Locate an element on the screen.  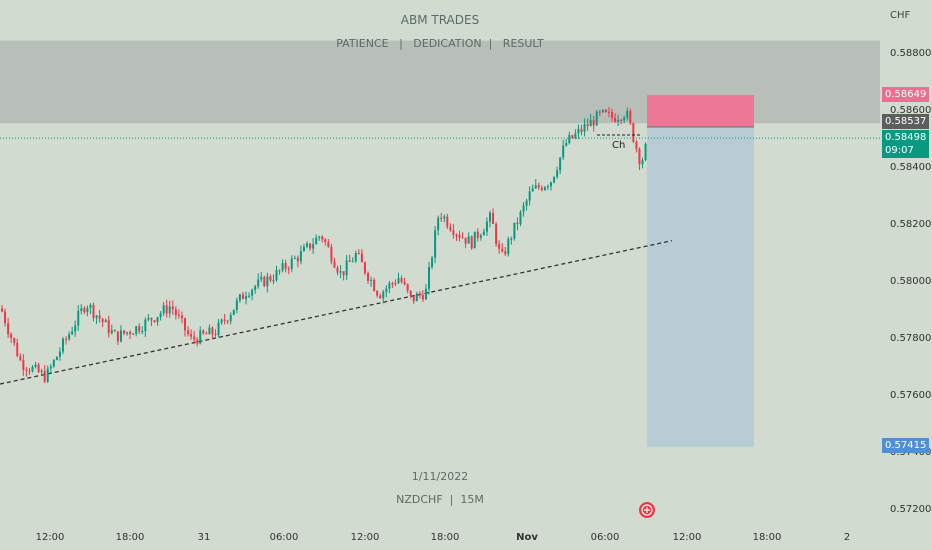
watermark-title: ABM TRADES is located at coordinates (440, 20).